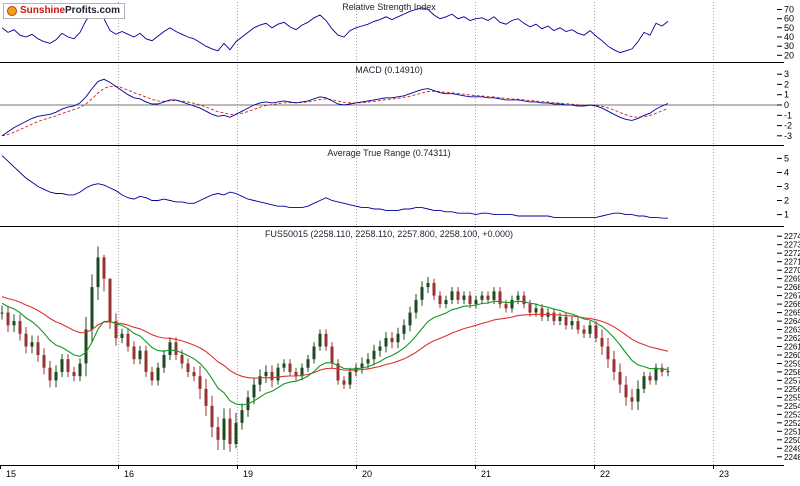  What do you see at coordinates (12, 11) in the screenshot?
I see `sun-icon` at bounding box center [12, 11].